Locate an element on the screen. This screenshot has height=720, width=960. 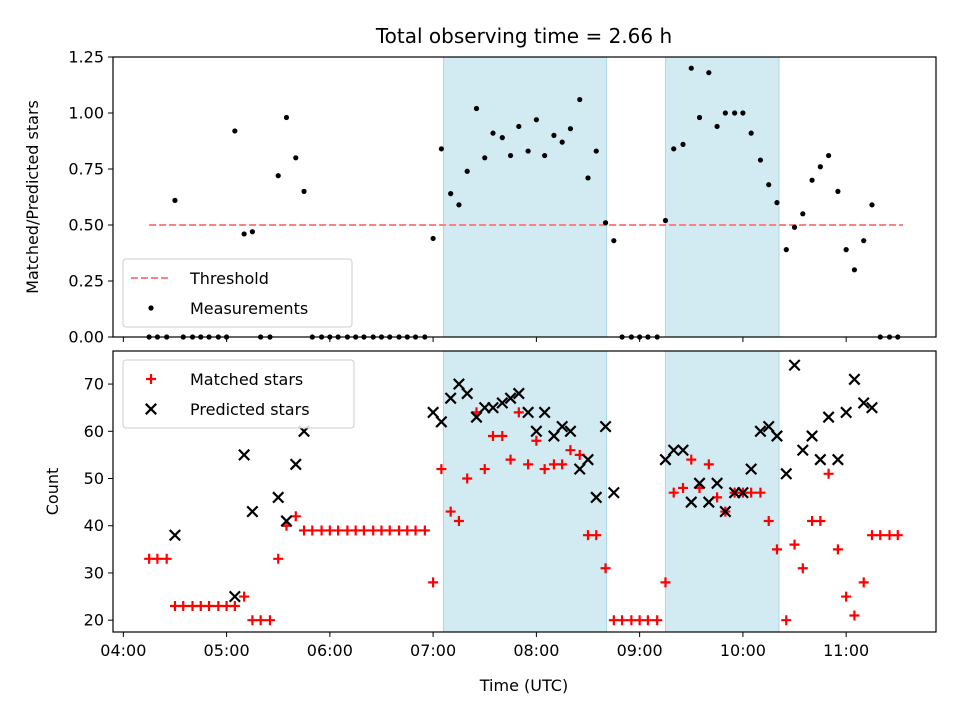
legend: Threshold Measurements is located at coordinates (237, 293).